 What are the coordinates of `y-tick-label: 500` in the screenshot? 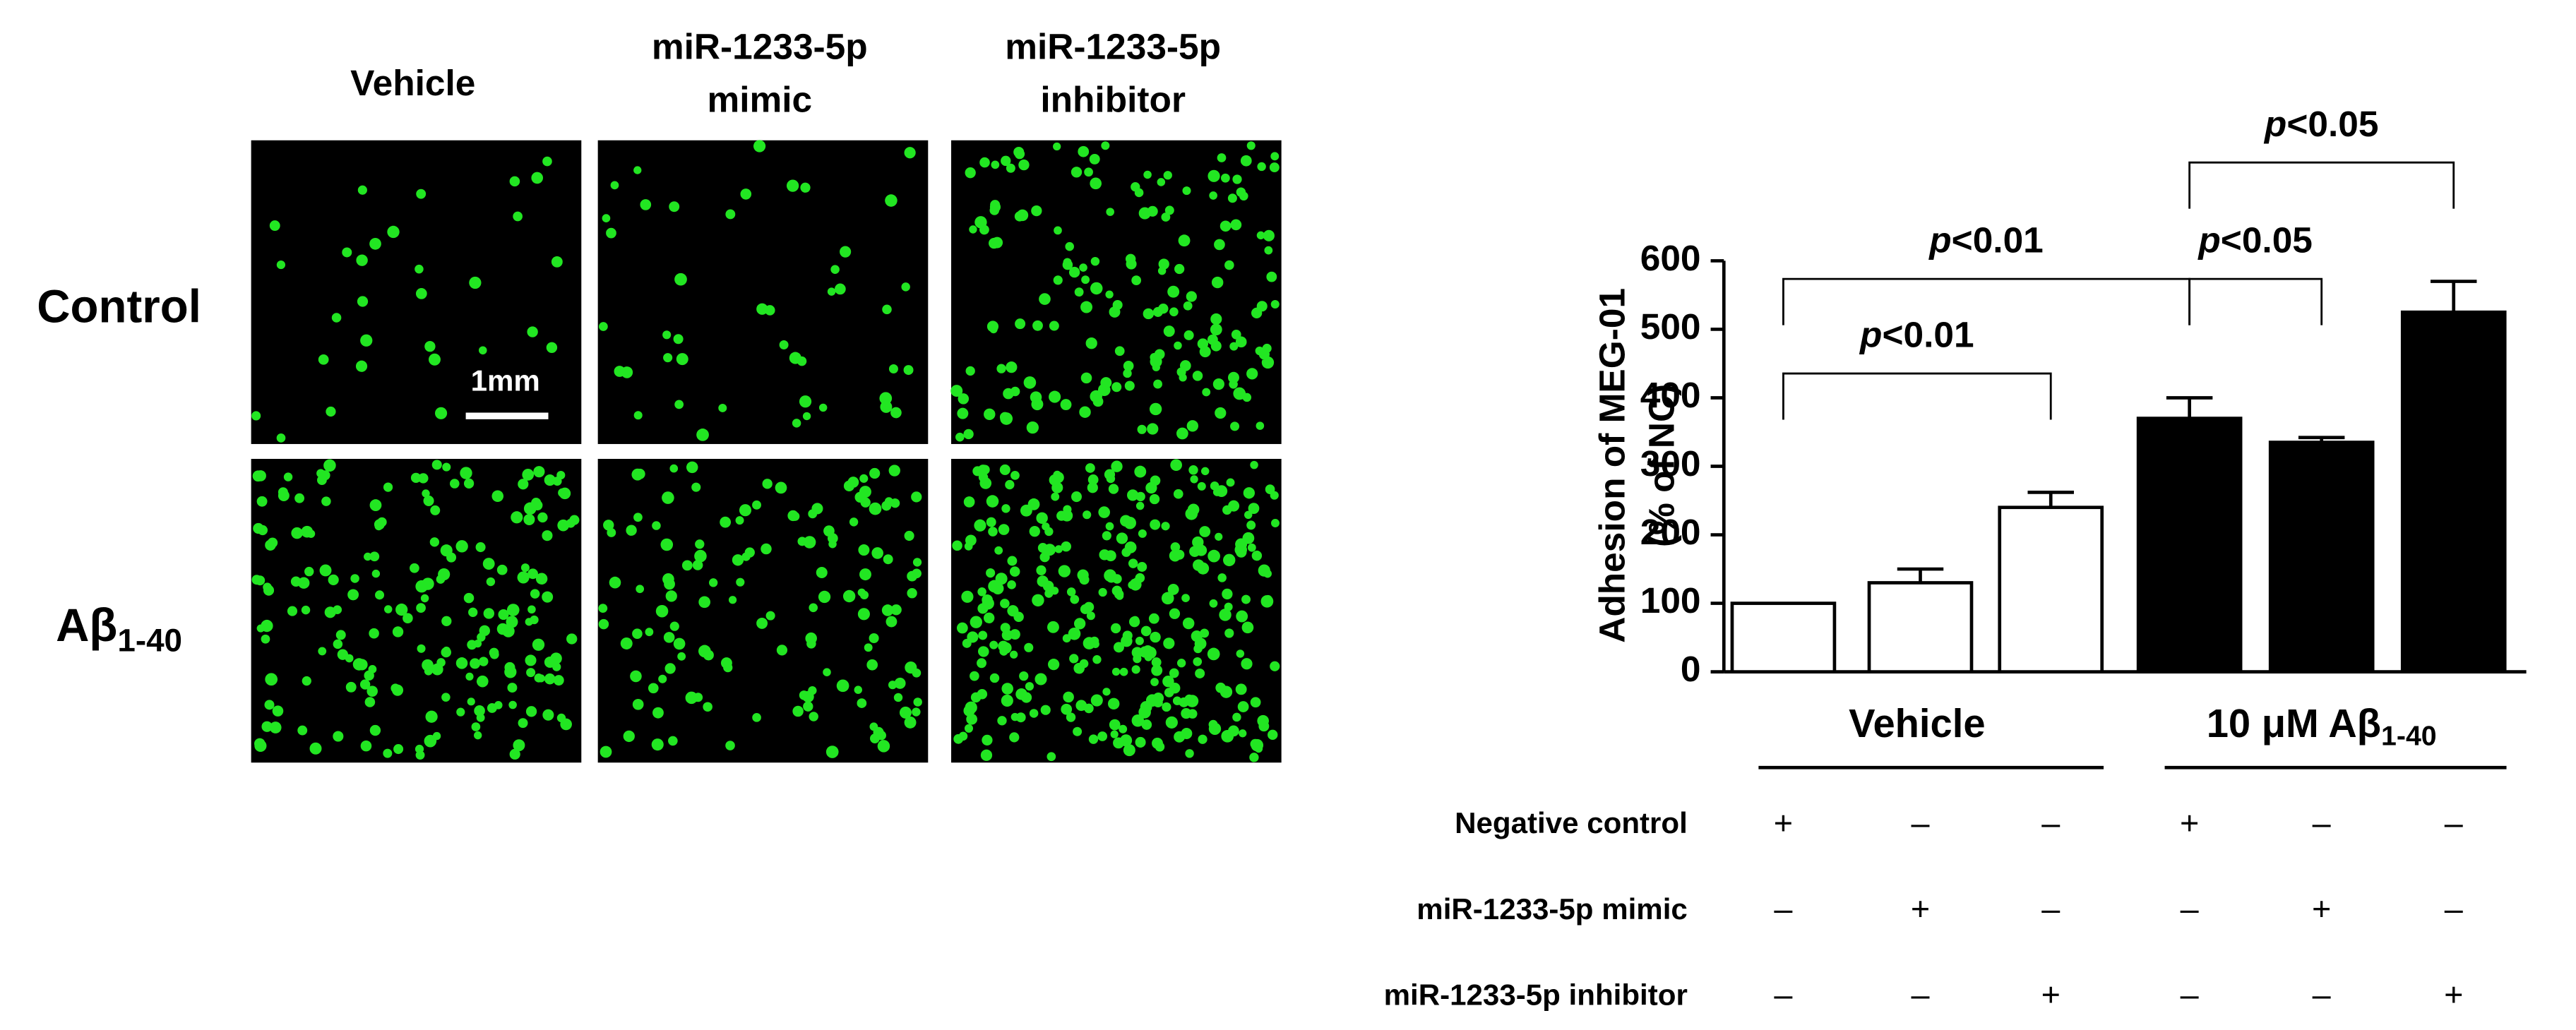 It's located at (1670, 326).